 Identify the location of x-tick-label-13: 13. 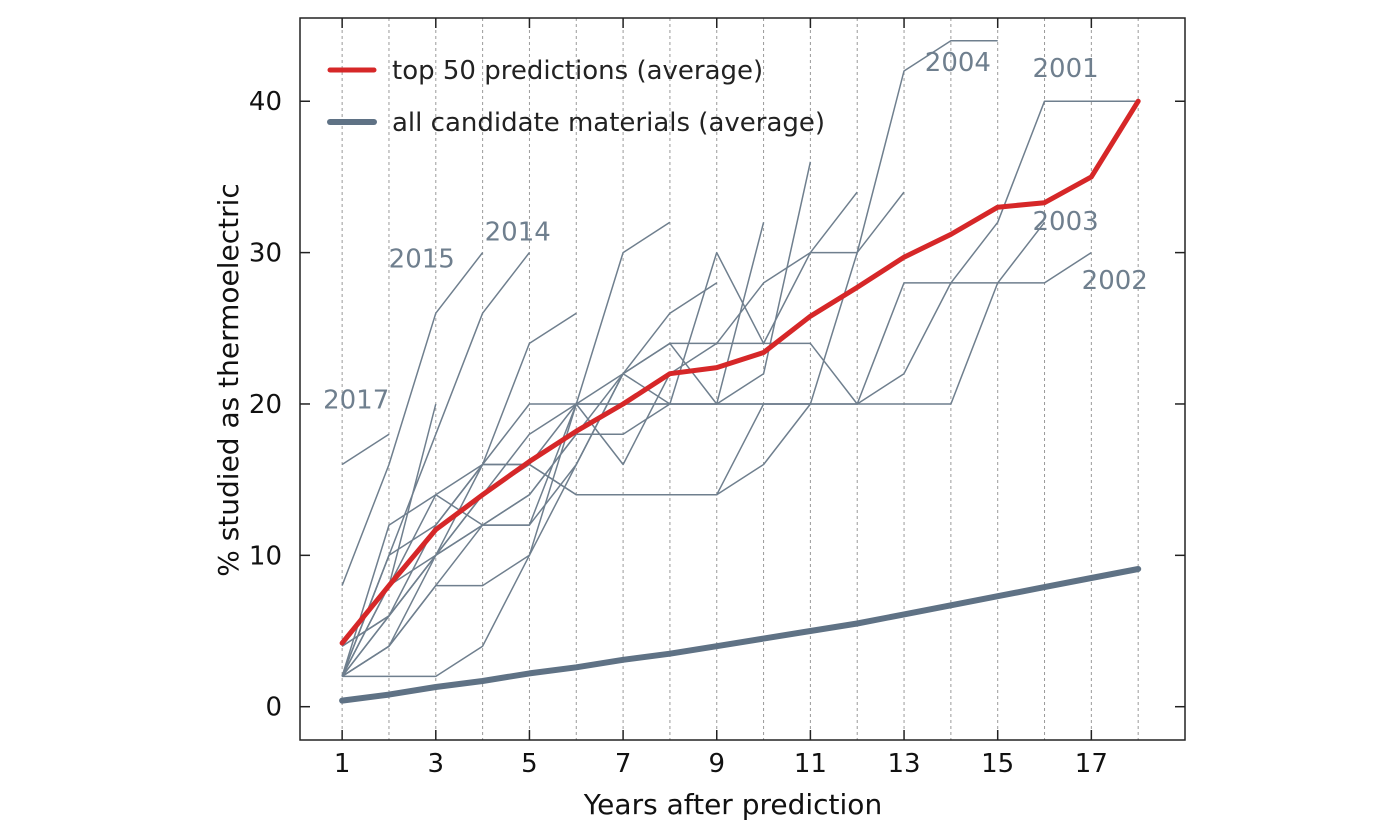
(904, 764).